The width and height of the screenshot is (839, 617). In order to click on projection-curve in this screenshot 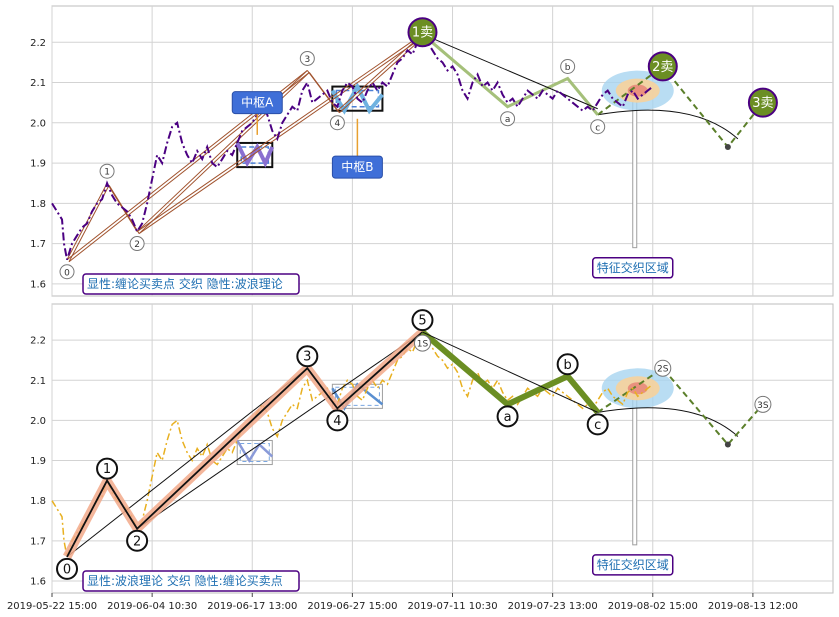, I will do `click(668, 124)`.